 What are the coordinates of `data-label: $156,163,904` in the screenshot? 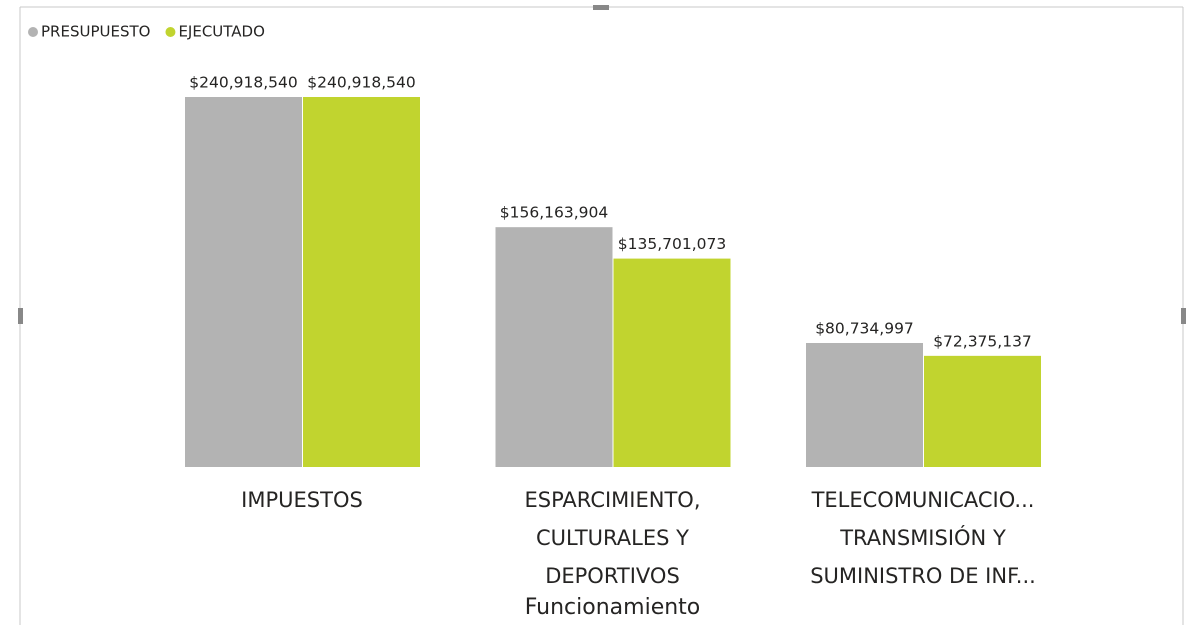 It's located at (554, 213).